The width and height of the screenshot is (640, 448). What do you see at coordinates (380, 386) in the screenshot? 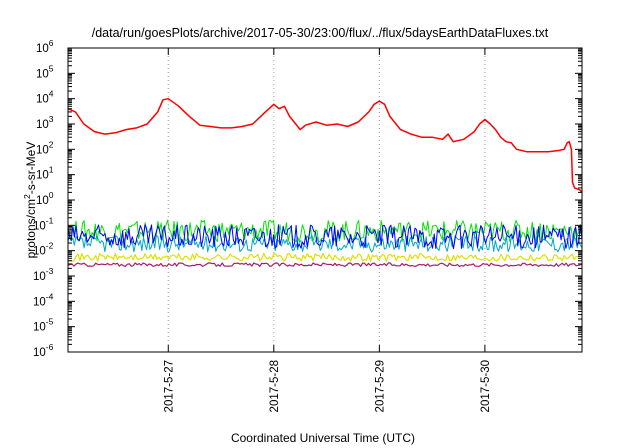
I see `x-tick-label: 2017-5-29` at bounding box center [380, 386].